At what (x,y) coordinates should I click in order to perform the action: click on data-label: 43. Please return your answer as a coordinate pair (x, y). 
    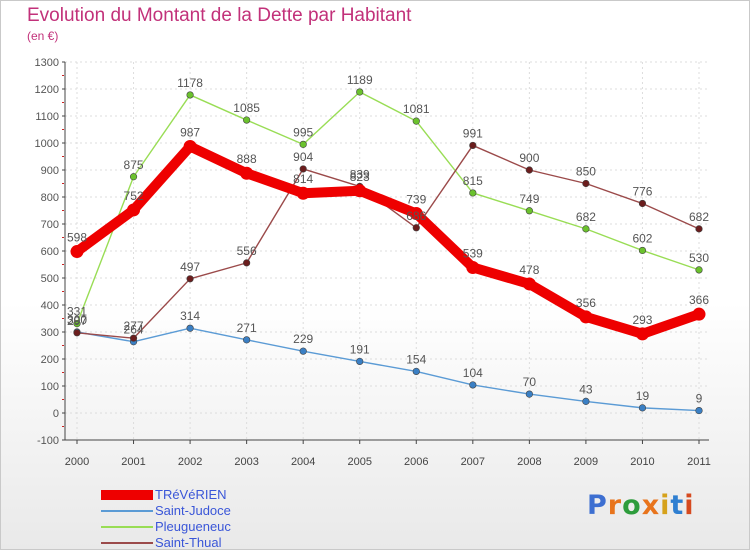
    Looking at the image, I should click on (586, 389).